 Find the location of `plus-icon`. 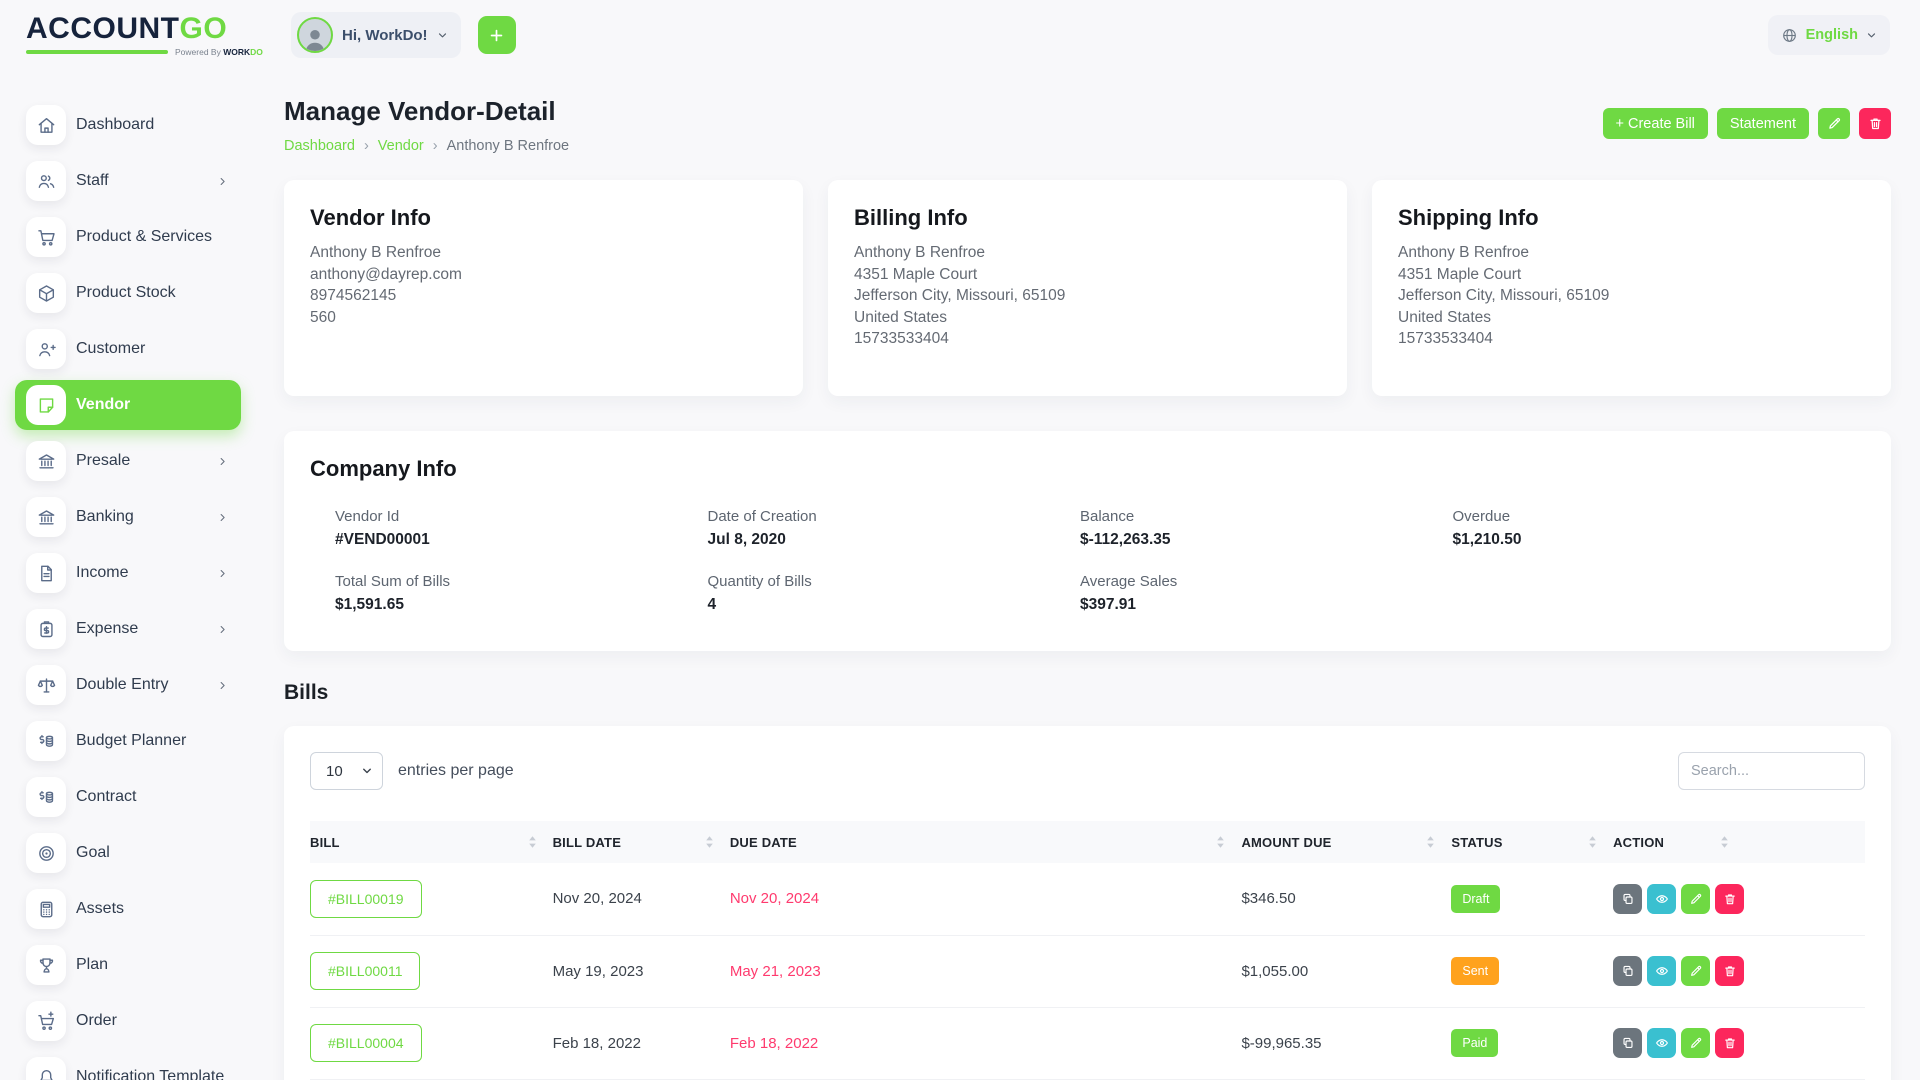

plus-icon is located at coordinates (496, 35).